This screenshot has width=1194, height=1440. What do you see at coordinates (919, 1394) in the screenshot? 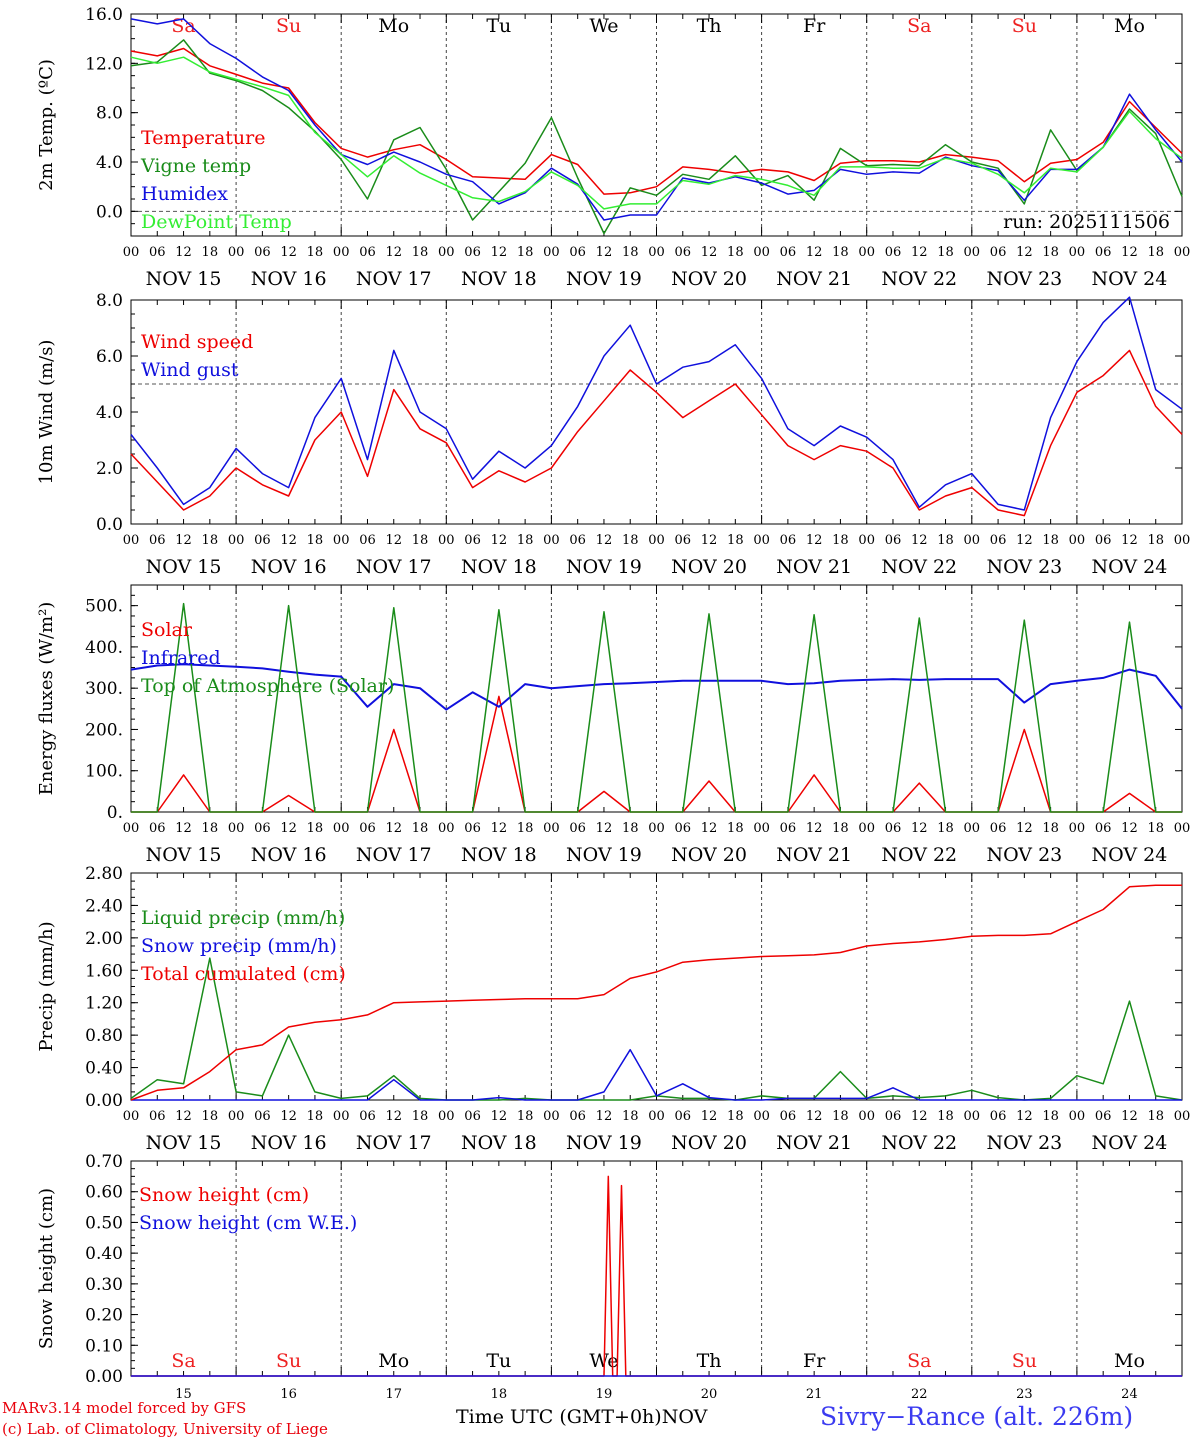
I see `day-number-label: 22` at bounding box center [919, 1394].